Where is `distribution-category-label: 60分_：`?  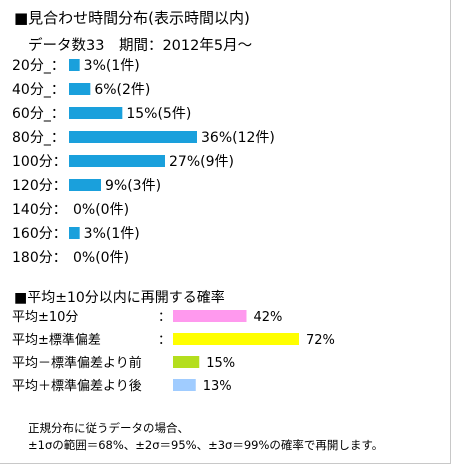
distribution-category-label: 60分_： is located at coordinates (38, 114).